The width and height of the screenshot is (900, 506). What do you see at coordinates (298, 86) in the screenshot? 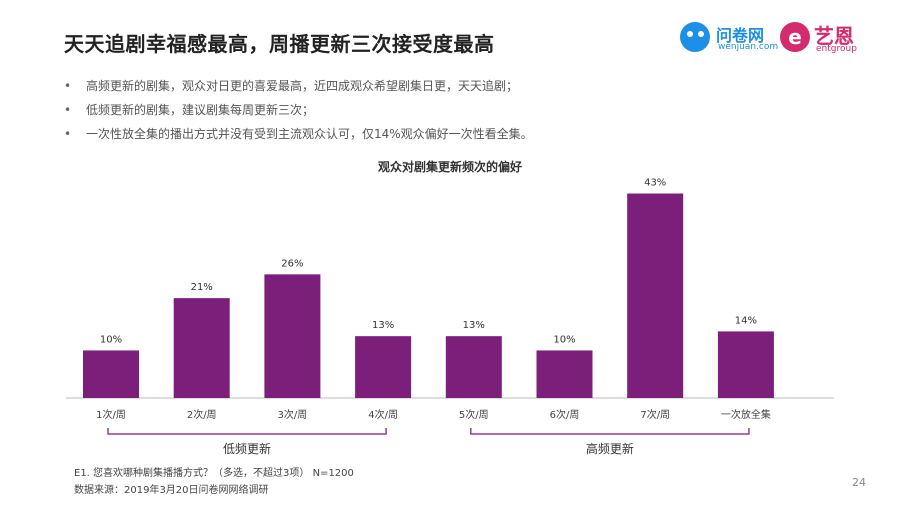
I see `bullet-item: 高频更新的剧集，观众对日更的喜爱最高，近四成观众希望剧集日更，天天追剧；` at bounding box center [298, 86].